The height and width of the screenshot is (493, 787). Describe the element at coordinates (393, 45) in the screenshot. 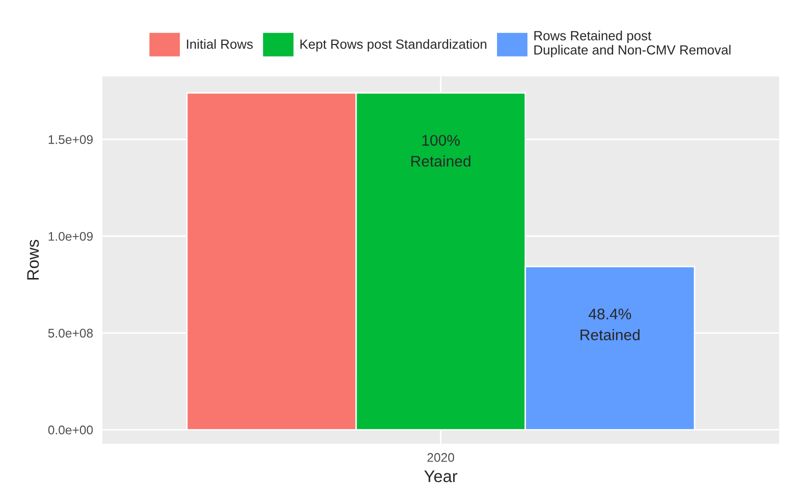

I see `legend-label: Kept Rows post Standardization` at that location.